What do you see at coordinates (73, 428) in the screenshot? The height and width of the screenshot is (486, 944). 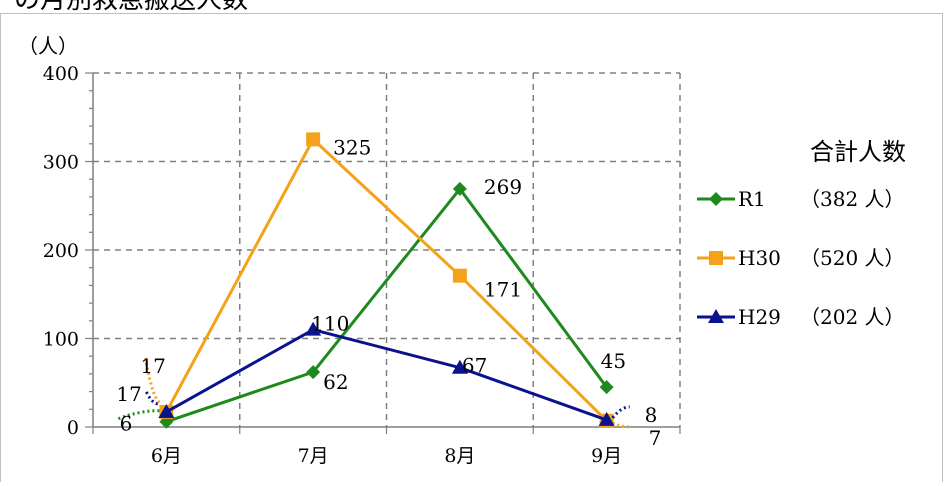 I see `y-tick-label: 0` at bounding box center [73, 428].